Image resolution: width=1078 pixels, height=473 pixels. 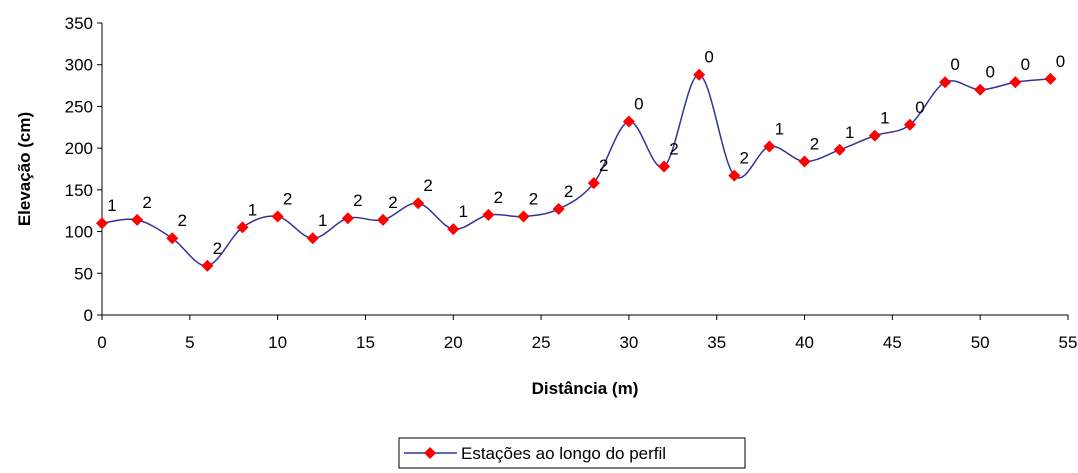 What do you see at coordinates (716, 342) in the screenshot?
I see `x-tick-label: 35` at bounding box center [716, 342].